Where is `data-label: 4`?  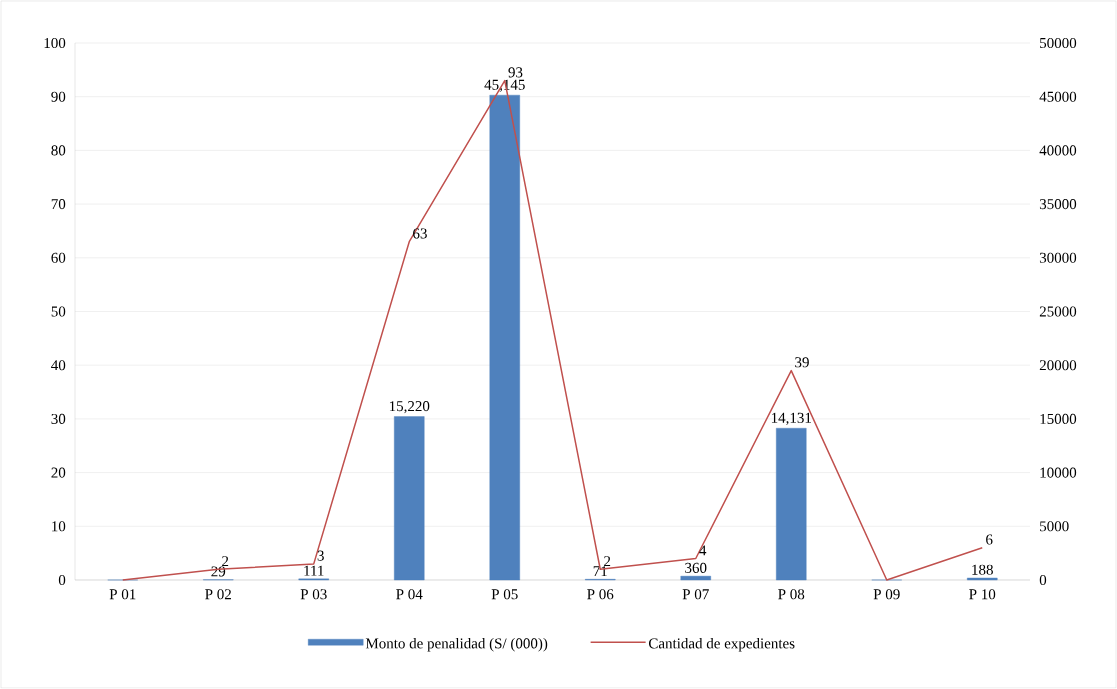
data-label: 4 is located at coordinates (703, 550).